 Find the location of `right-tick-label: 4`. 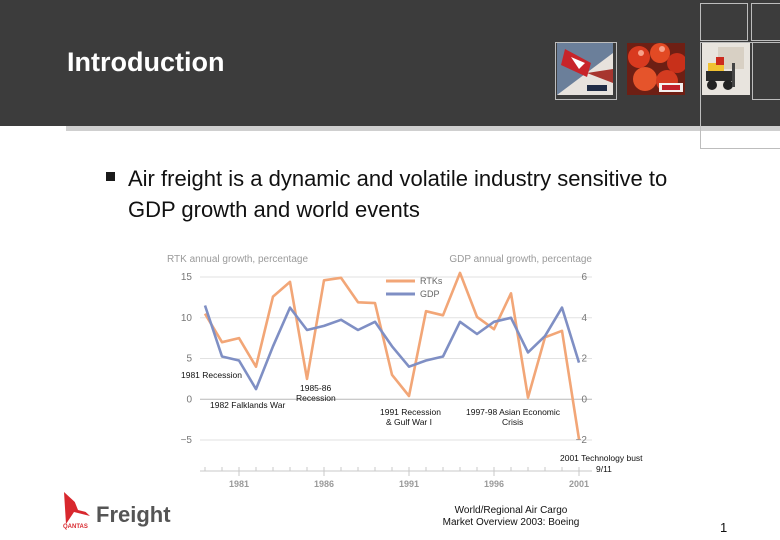

right-tick-label: 4 is located at coordinates (584, 318).